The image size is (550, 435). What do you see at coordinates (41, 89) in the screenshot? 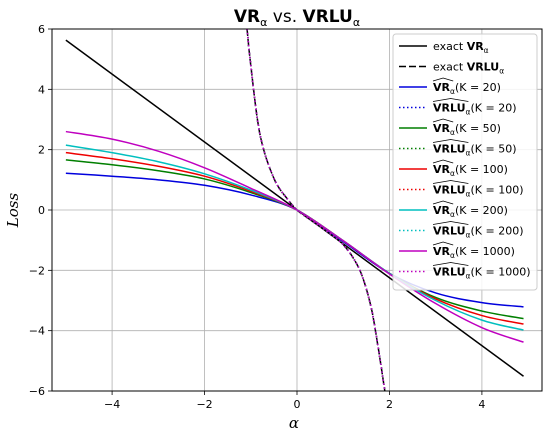
I see `y-tick-label: 4` at bounding box center [41, 89].